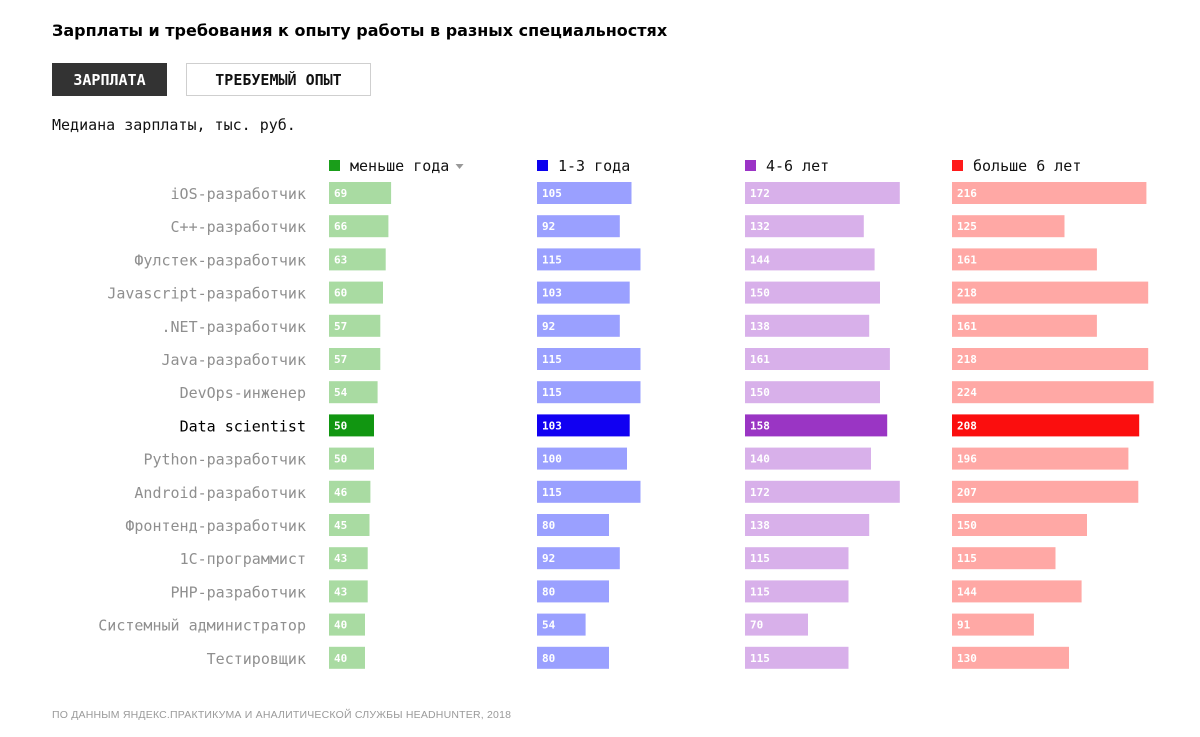 This screenshot has width=1200, height=737. I want to click on legend-label-0: меньше года, so click(399, 166).